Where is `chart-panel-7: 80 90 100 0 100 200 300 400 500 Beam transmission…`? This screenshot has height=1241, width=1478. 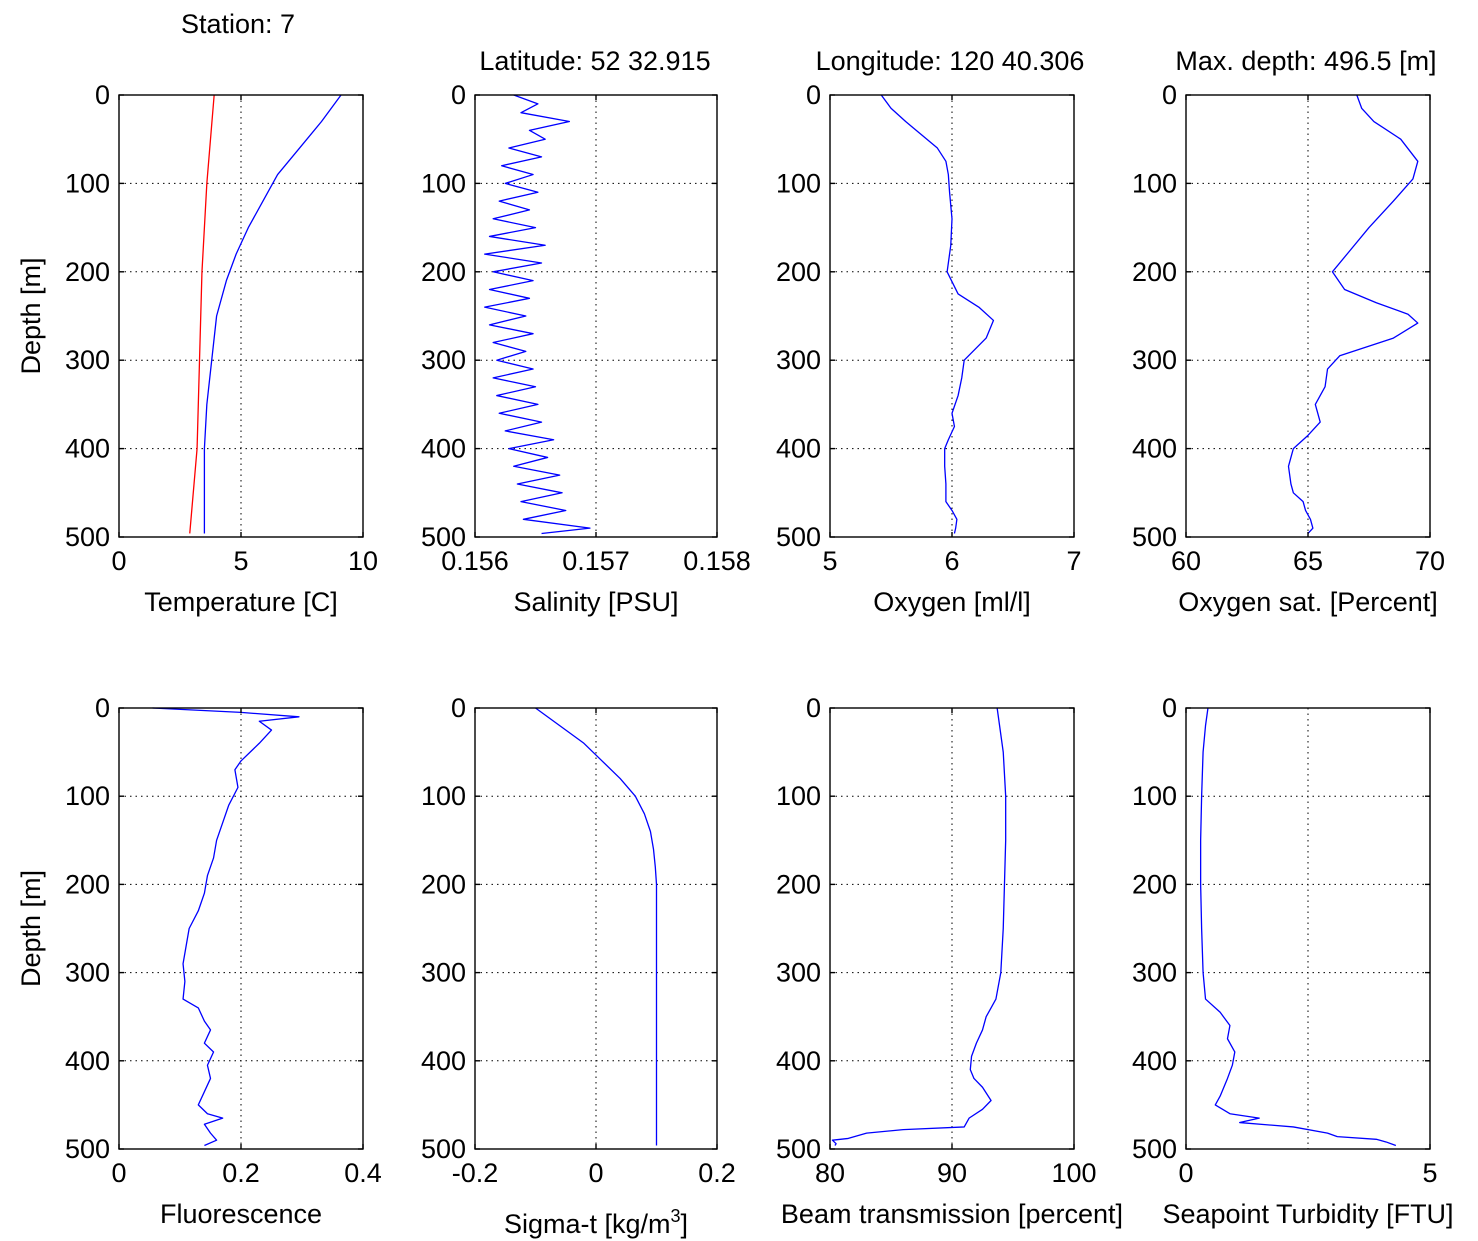
chart-panel-7: 80 90 100 0 100 200 300 400 500 Beam transmission… is located at coordinates (949, 961).